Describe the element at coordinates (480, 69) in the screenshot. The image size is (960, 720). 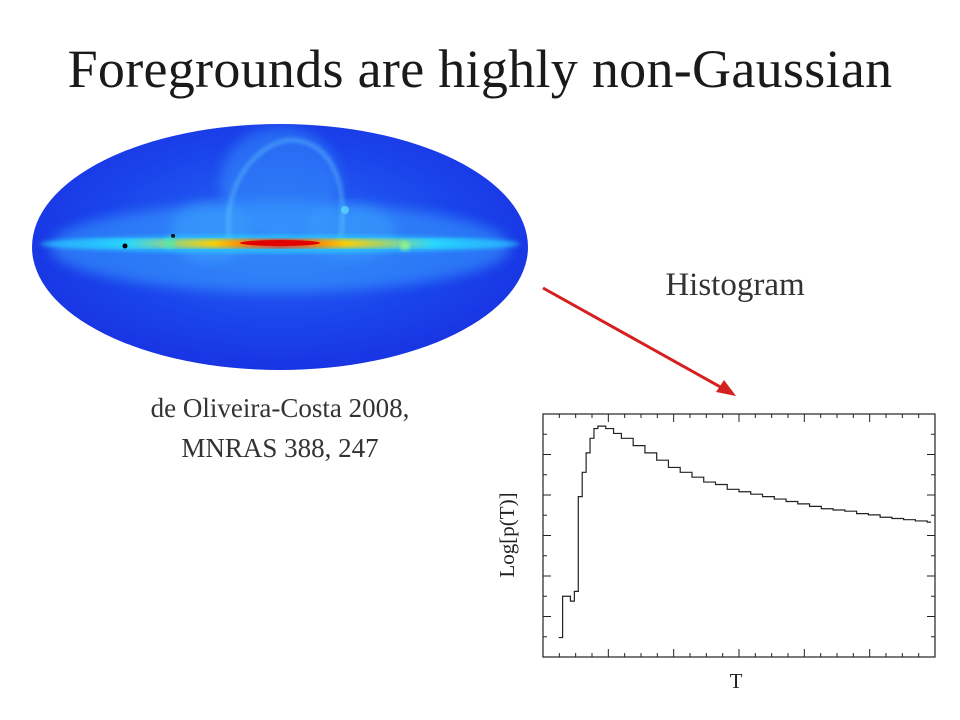
I see `slide-title: Foregrounds are highly non-Gaussian` at that location.